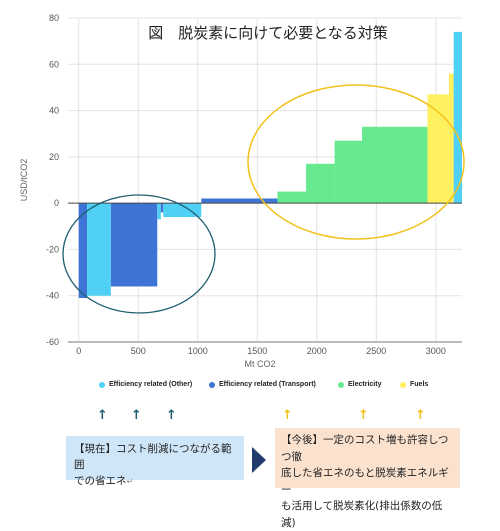  What do you see at coordinates (54, 64) in the screenshot?
I see `y-tick-label: 60` at bounding box center [54, 64].